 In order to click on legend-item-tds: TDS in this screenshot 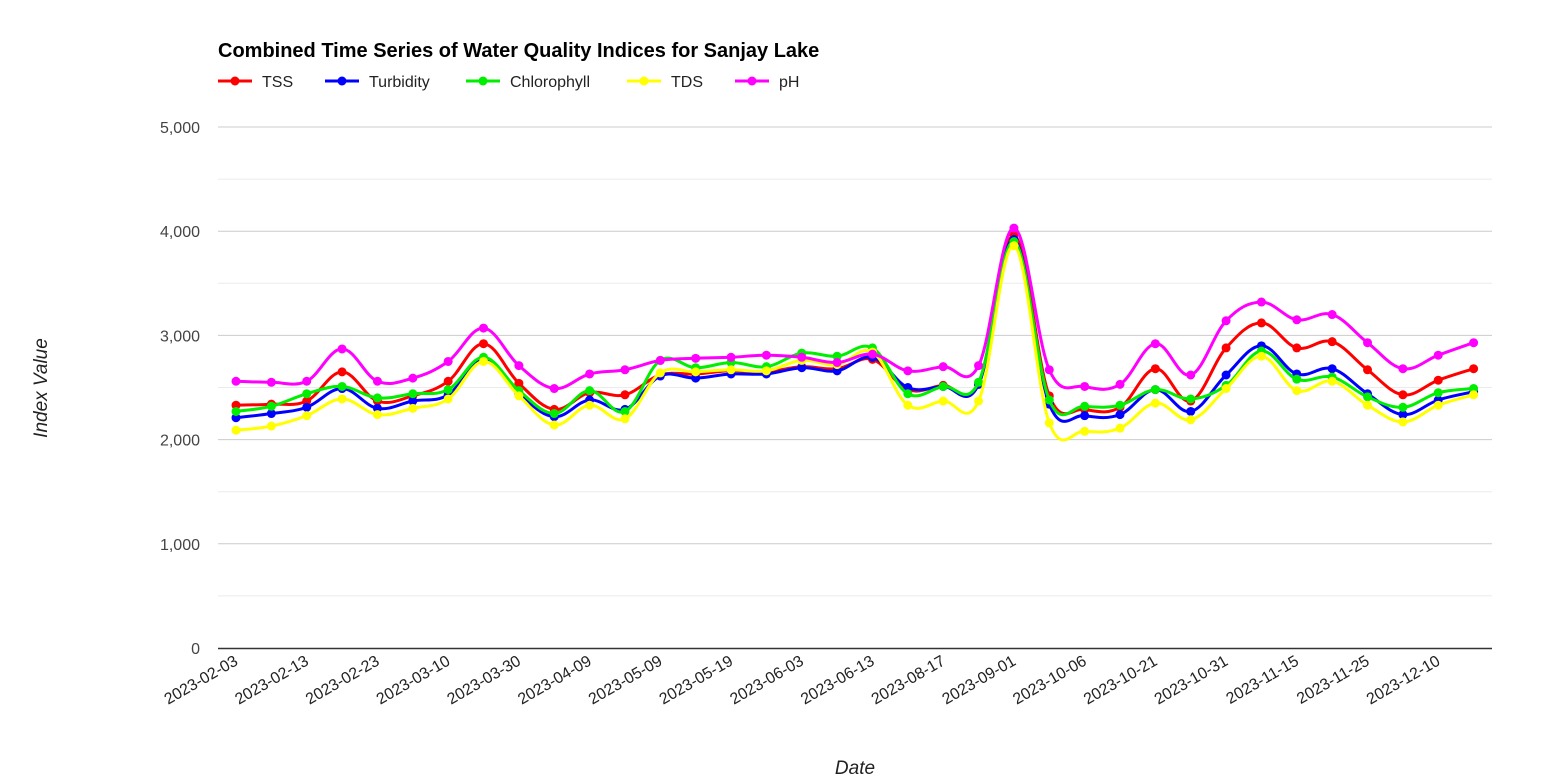, I will do `click(665, 82)`.